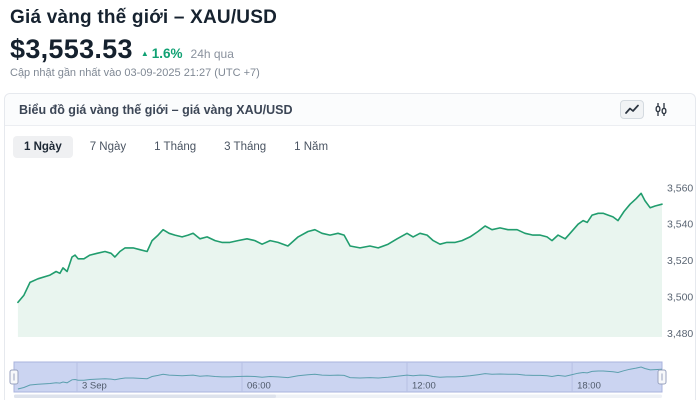  I want to click on price-row: $3,553.53 ▲ 1.6% 24h qua, so click(122, 49).